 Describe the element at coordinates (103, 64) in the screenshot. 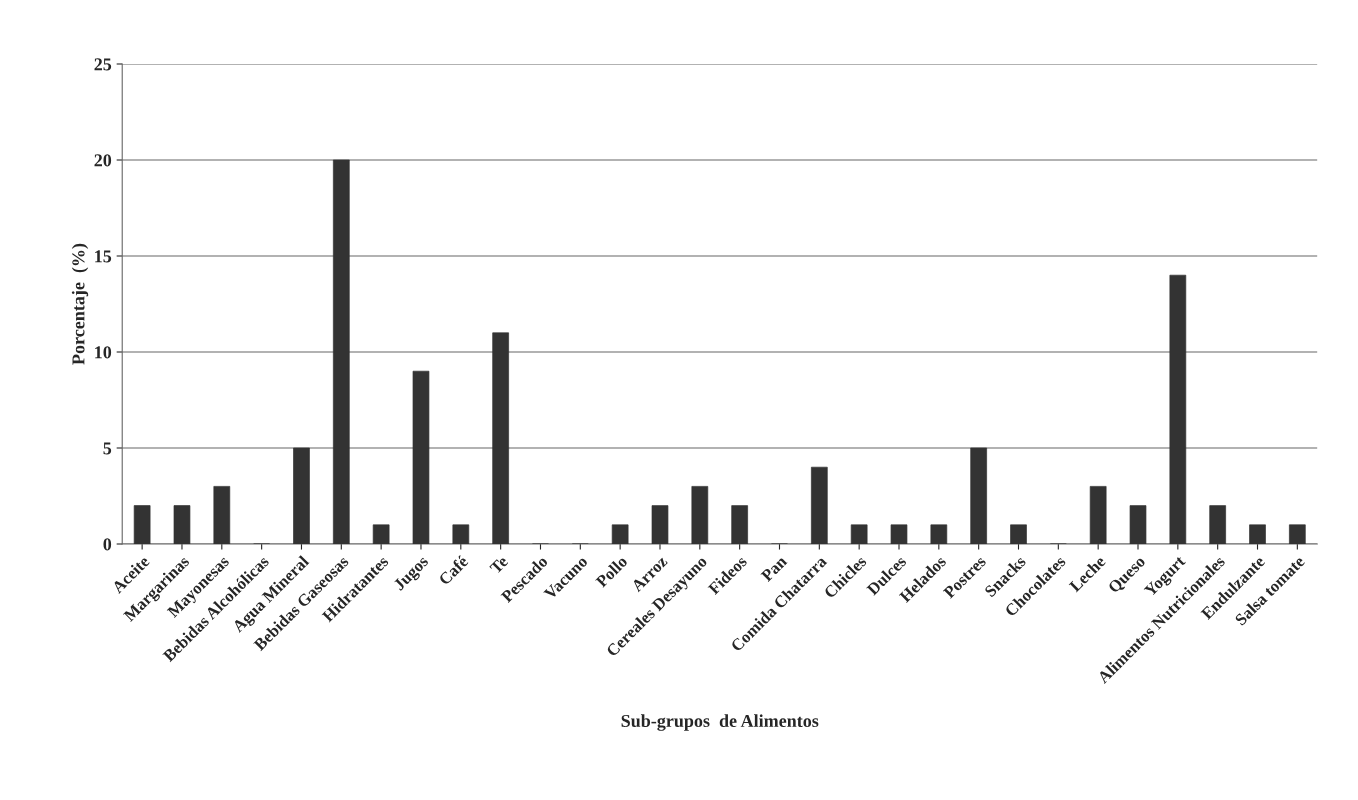

I see `y-tick-label: 25` at that location.